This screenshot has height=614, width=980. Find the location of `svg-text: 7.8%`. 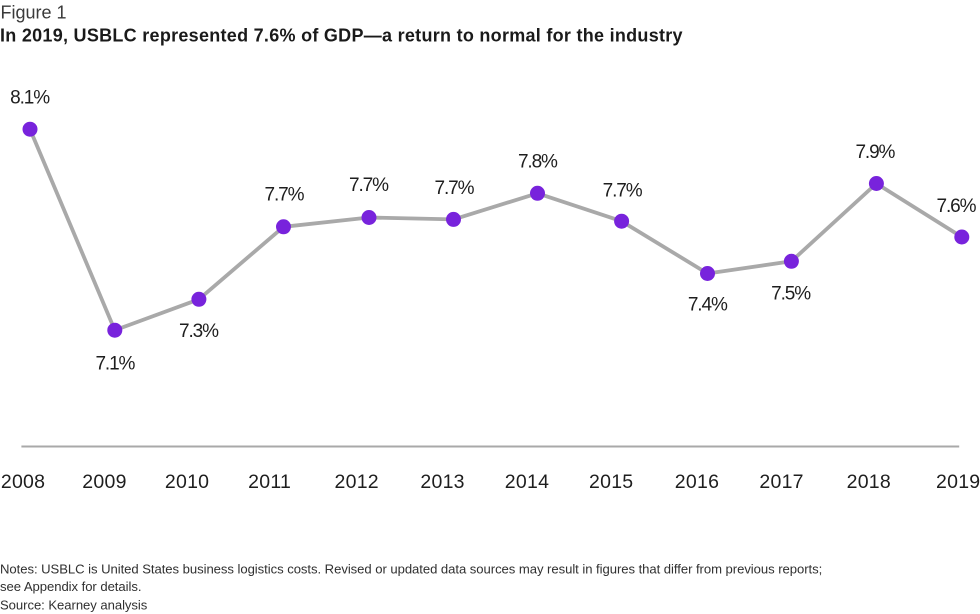

svg-text: 7.8% is located at coordinates (538, 162).